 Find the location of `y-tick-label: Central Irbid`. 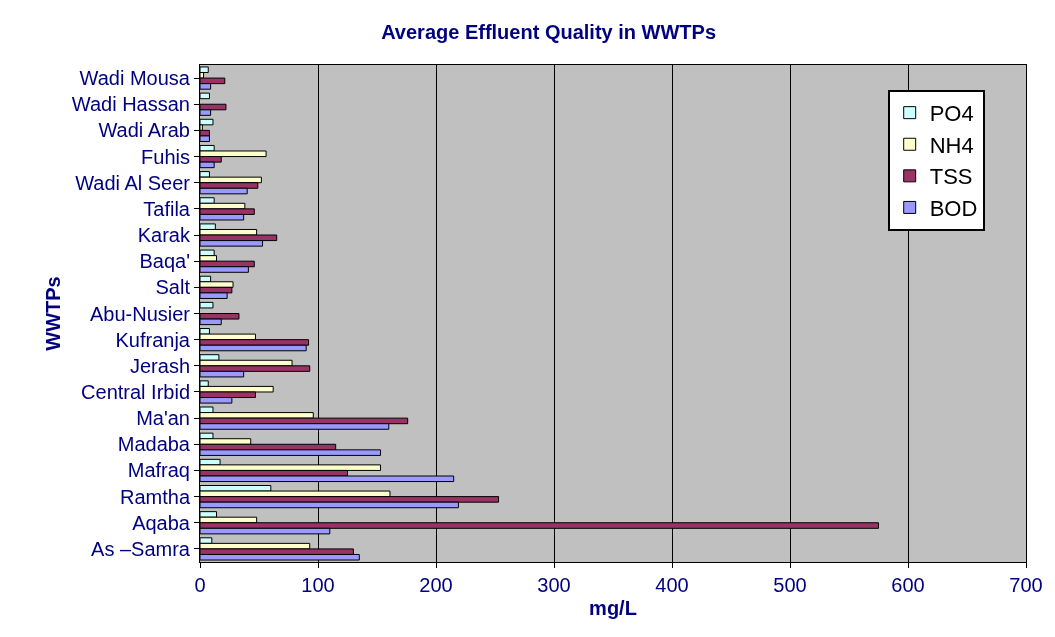

y-tick-label: Central Irbid is located at coordinates (135, 391).